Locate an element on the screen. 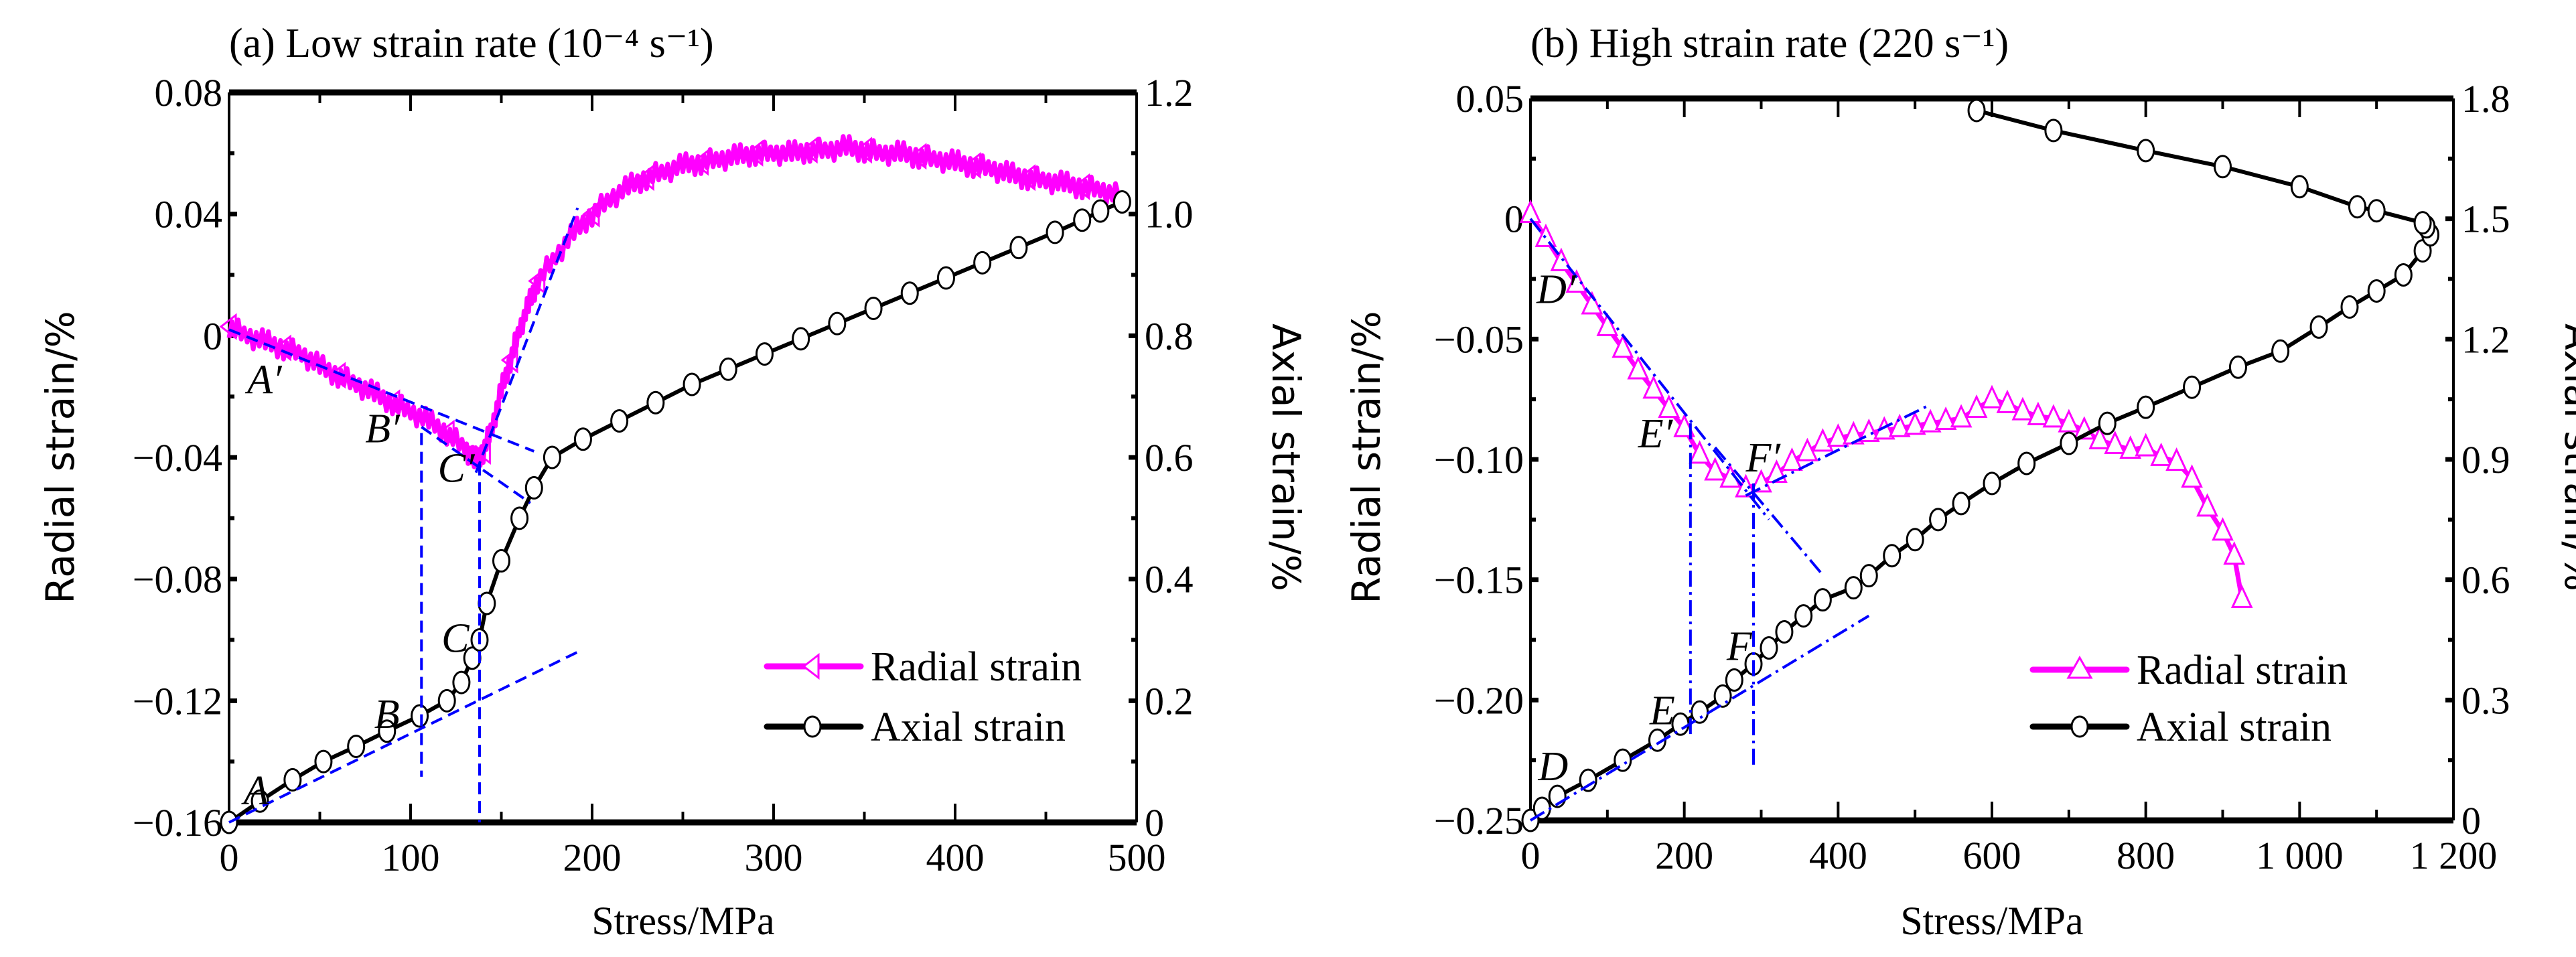 Image resolution: width=2576 pixels, height=957 pixels. panel-a-y2label: Axial strain/% is located at coordinates (1286, 457).